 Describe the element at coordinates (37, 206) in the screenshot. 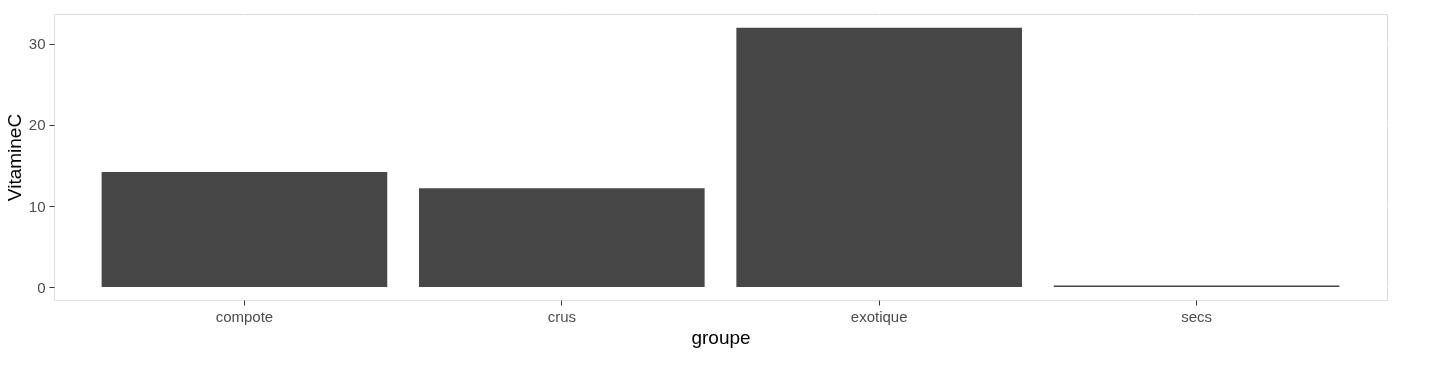

I see `y-tick-label: 10` at that location.